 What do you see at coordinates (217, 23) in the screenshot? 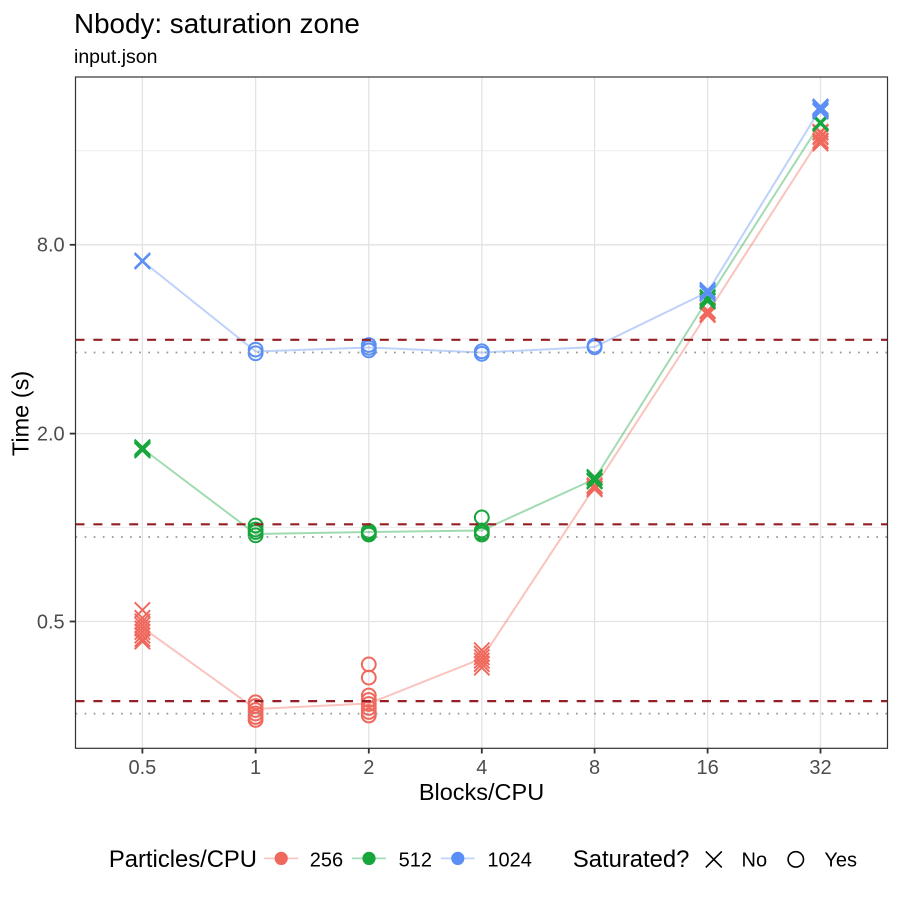
I see `svg-text: Nbody: saturation zone` at bounding box center [217, 23].